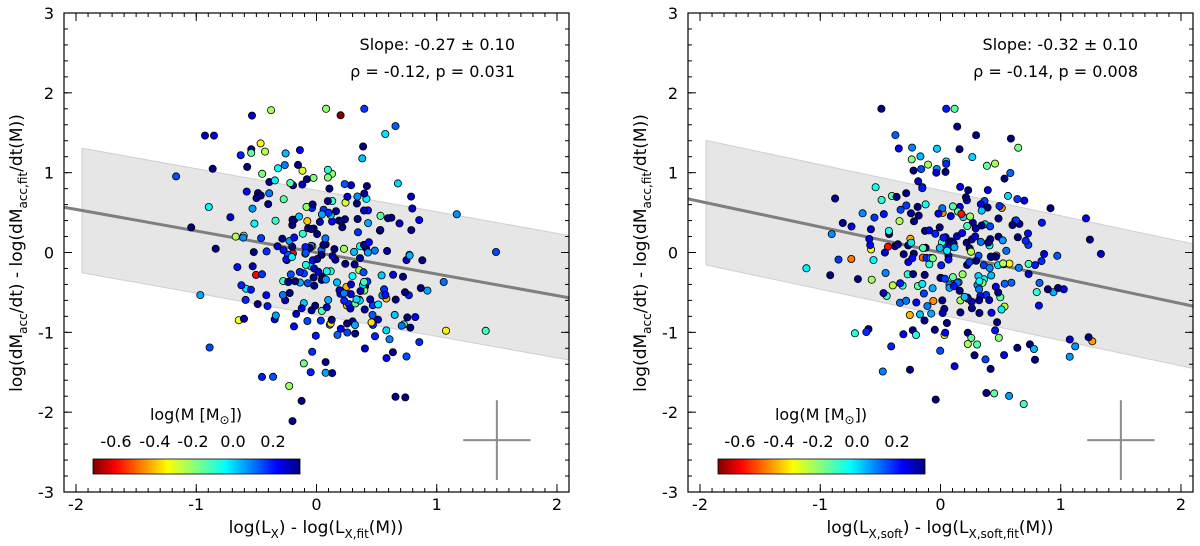 This screenshot has width=1200, height=546. I want to click on fit-line-segment, so click(940, 252).